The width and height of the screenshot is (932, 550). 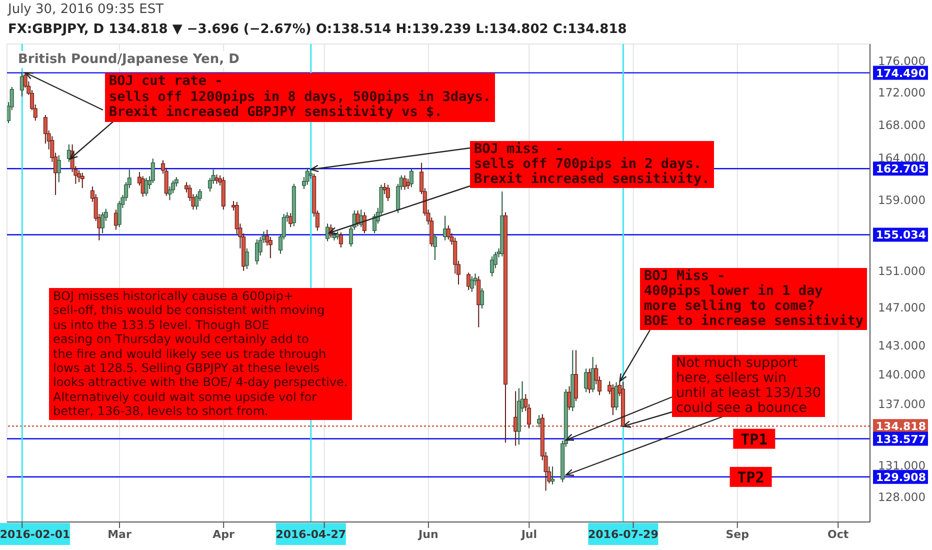 I want to click on ref-line-label: 155.034, so click(x=901, y=235).